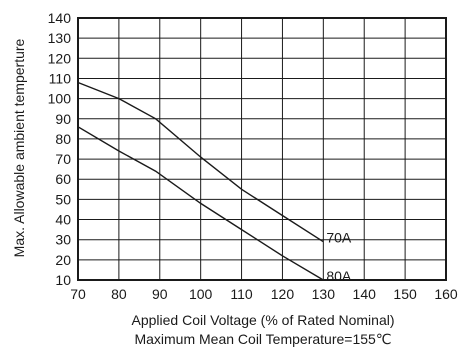 Image resolution: width=463 pixels, height=354 pixels. Describe the element at coordinates (405, 294) in the screenshot. I see `x-tick-label-8: 150` at that location.